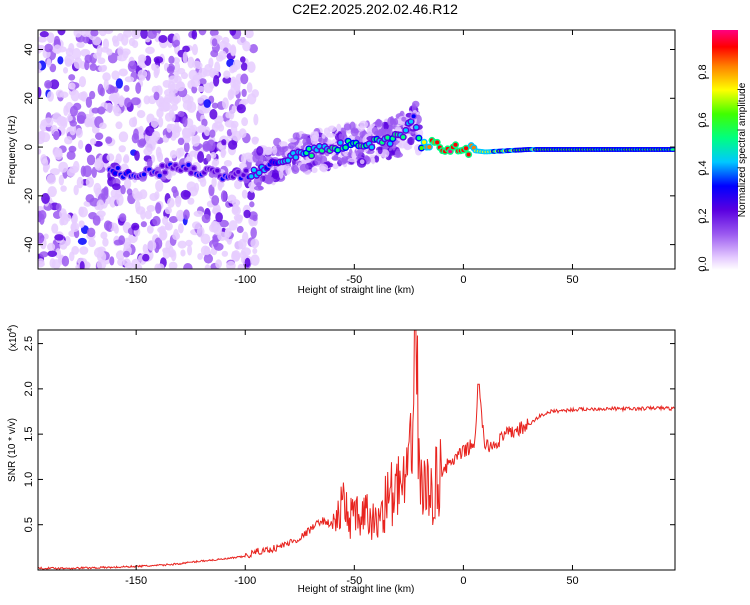  What do you see at coordinates (29, 434) in the screenshot?
I see `snr-ytick-label: 1.5` at bounding box center [29, 434].